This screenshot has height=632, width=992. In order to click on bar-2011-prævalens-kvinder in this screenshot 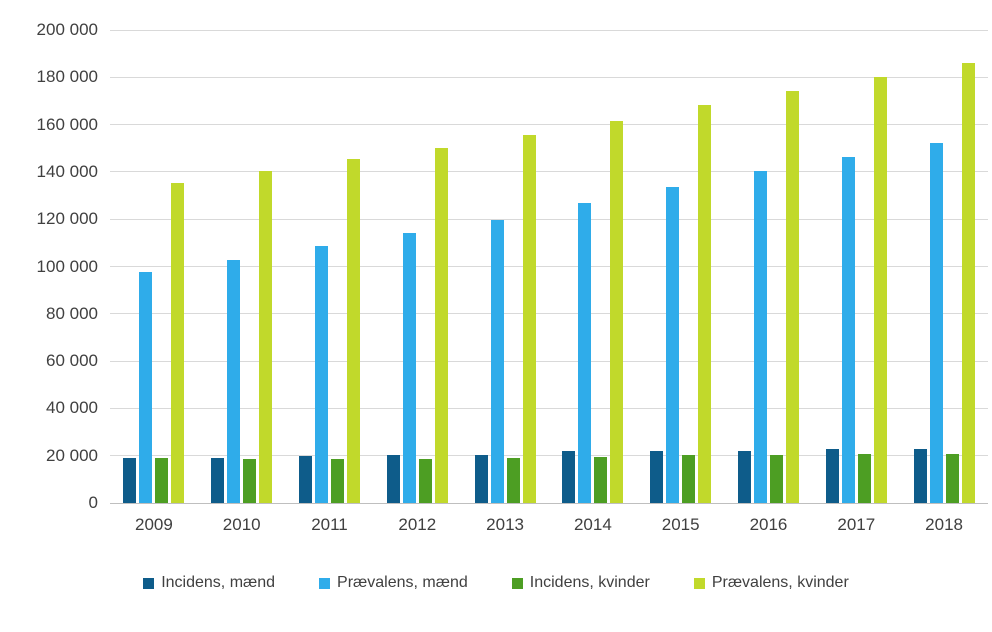, I will do `click(353, 331)`.